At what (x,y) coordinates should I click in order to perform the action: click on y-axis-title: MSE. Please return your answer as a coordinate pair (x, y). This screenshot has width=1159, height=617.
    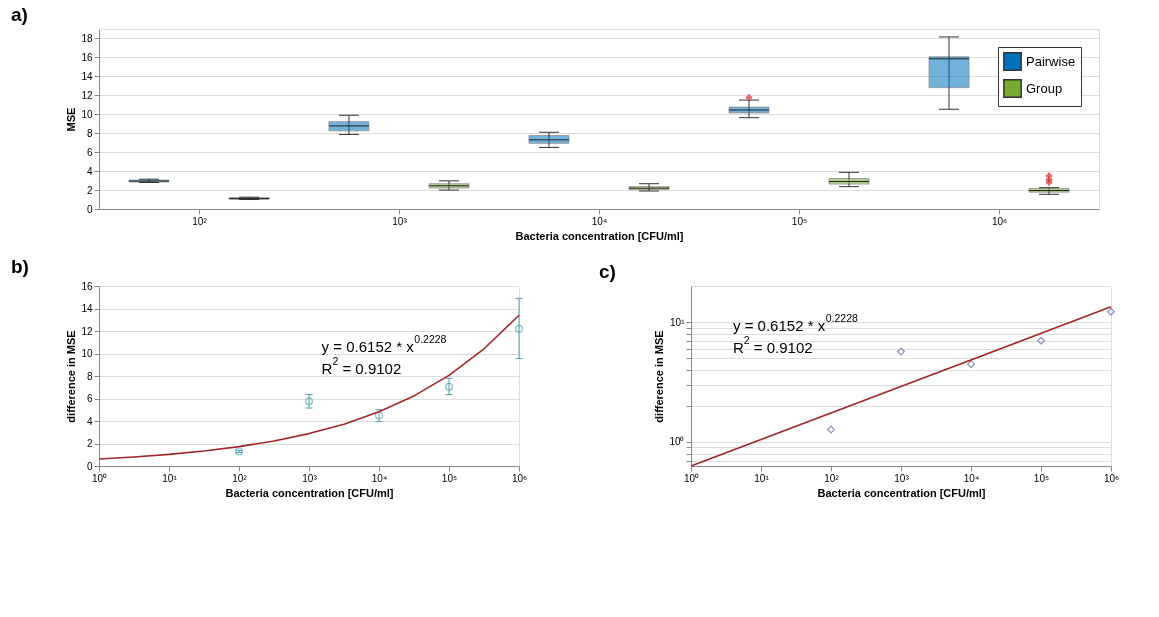
    Looking at the image, I should click on (71, 119).